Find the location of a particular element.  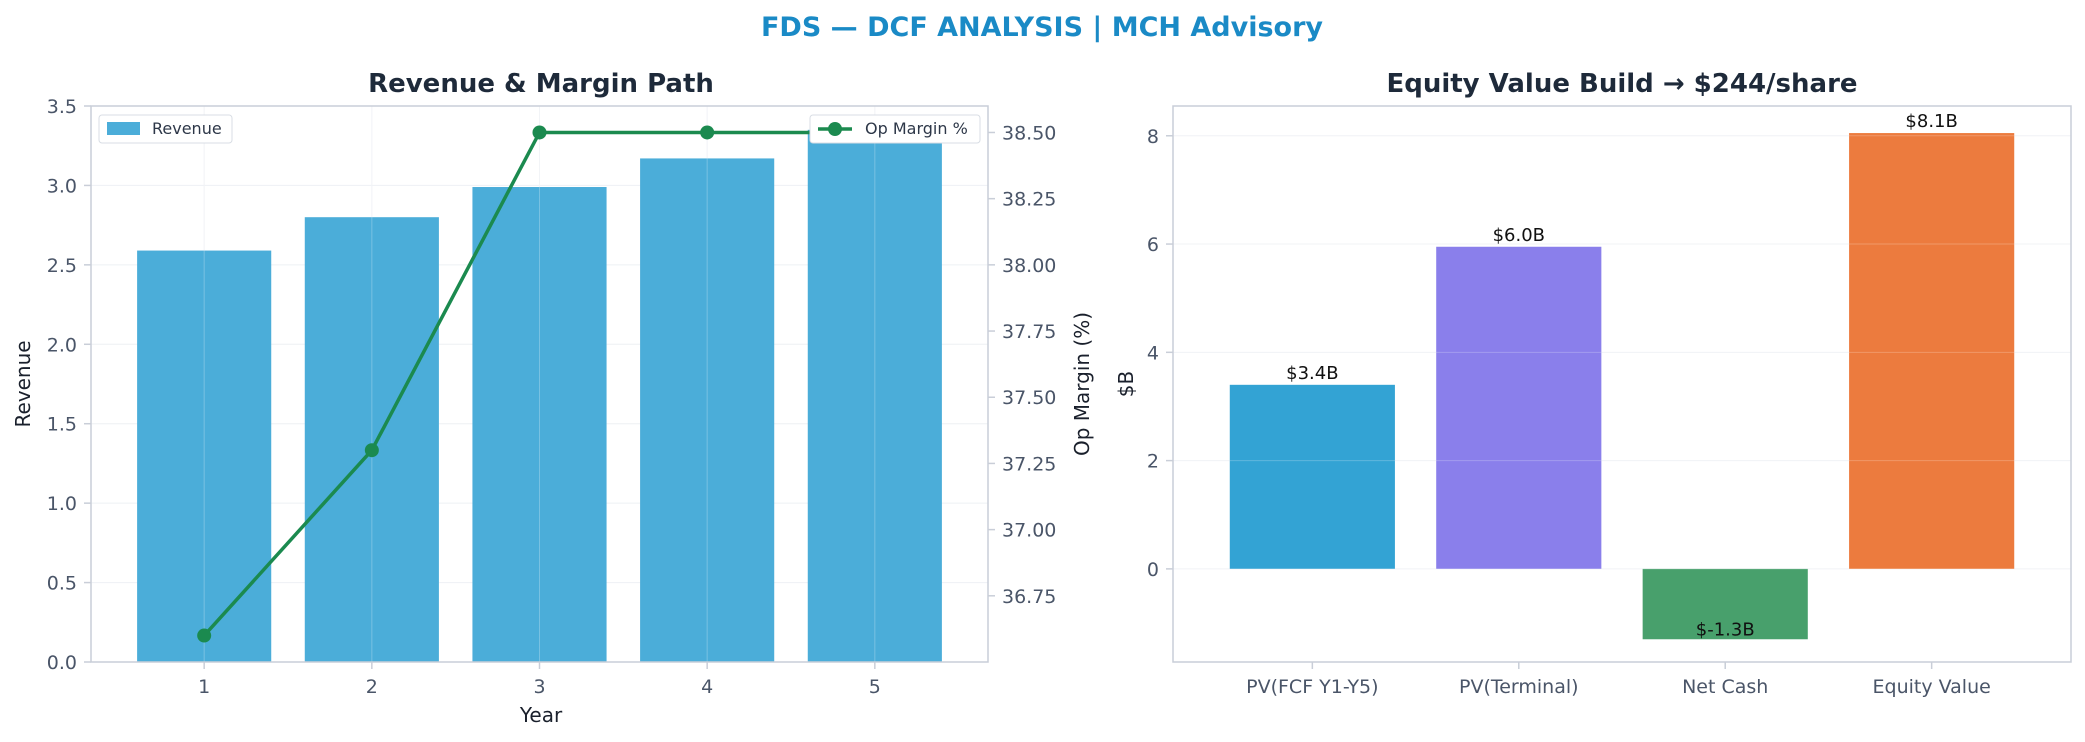

y2tick-label: 38.00 is located at coordinates (1029, 266).